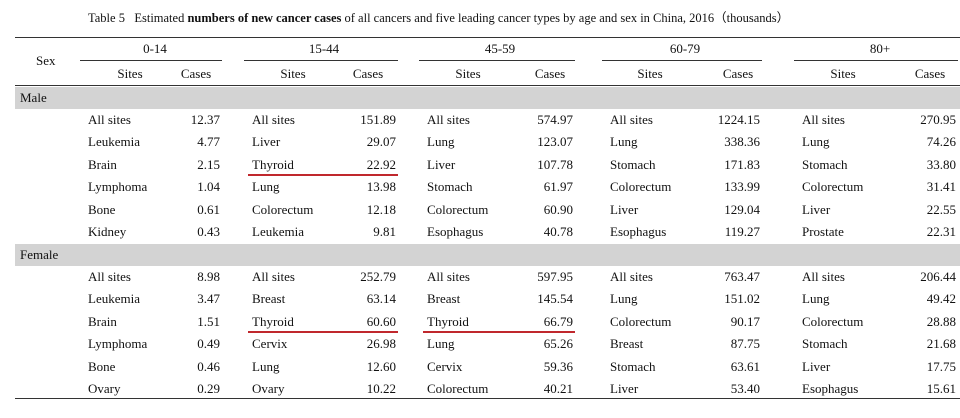 This screenshot has height=418, width=960. What do you see at coordinates (558, 388) in the screenshot?
I see `cases-cell: 40.21` at bounding box center [558, 388].